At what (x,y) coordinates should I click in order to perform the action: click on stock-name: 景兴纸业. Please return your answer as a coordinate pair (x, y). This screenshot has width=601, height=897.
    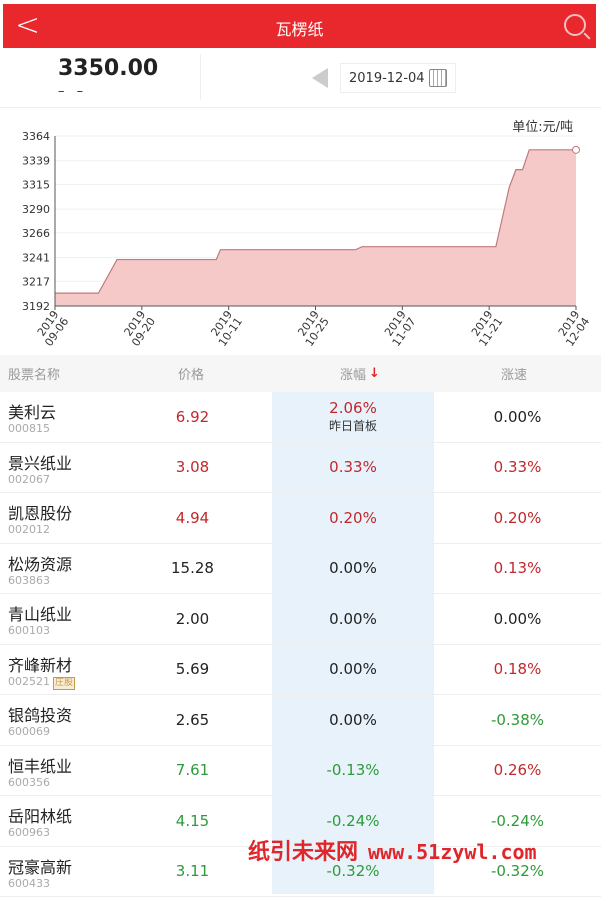
    Looking at the image, I should click on (40, 462).